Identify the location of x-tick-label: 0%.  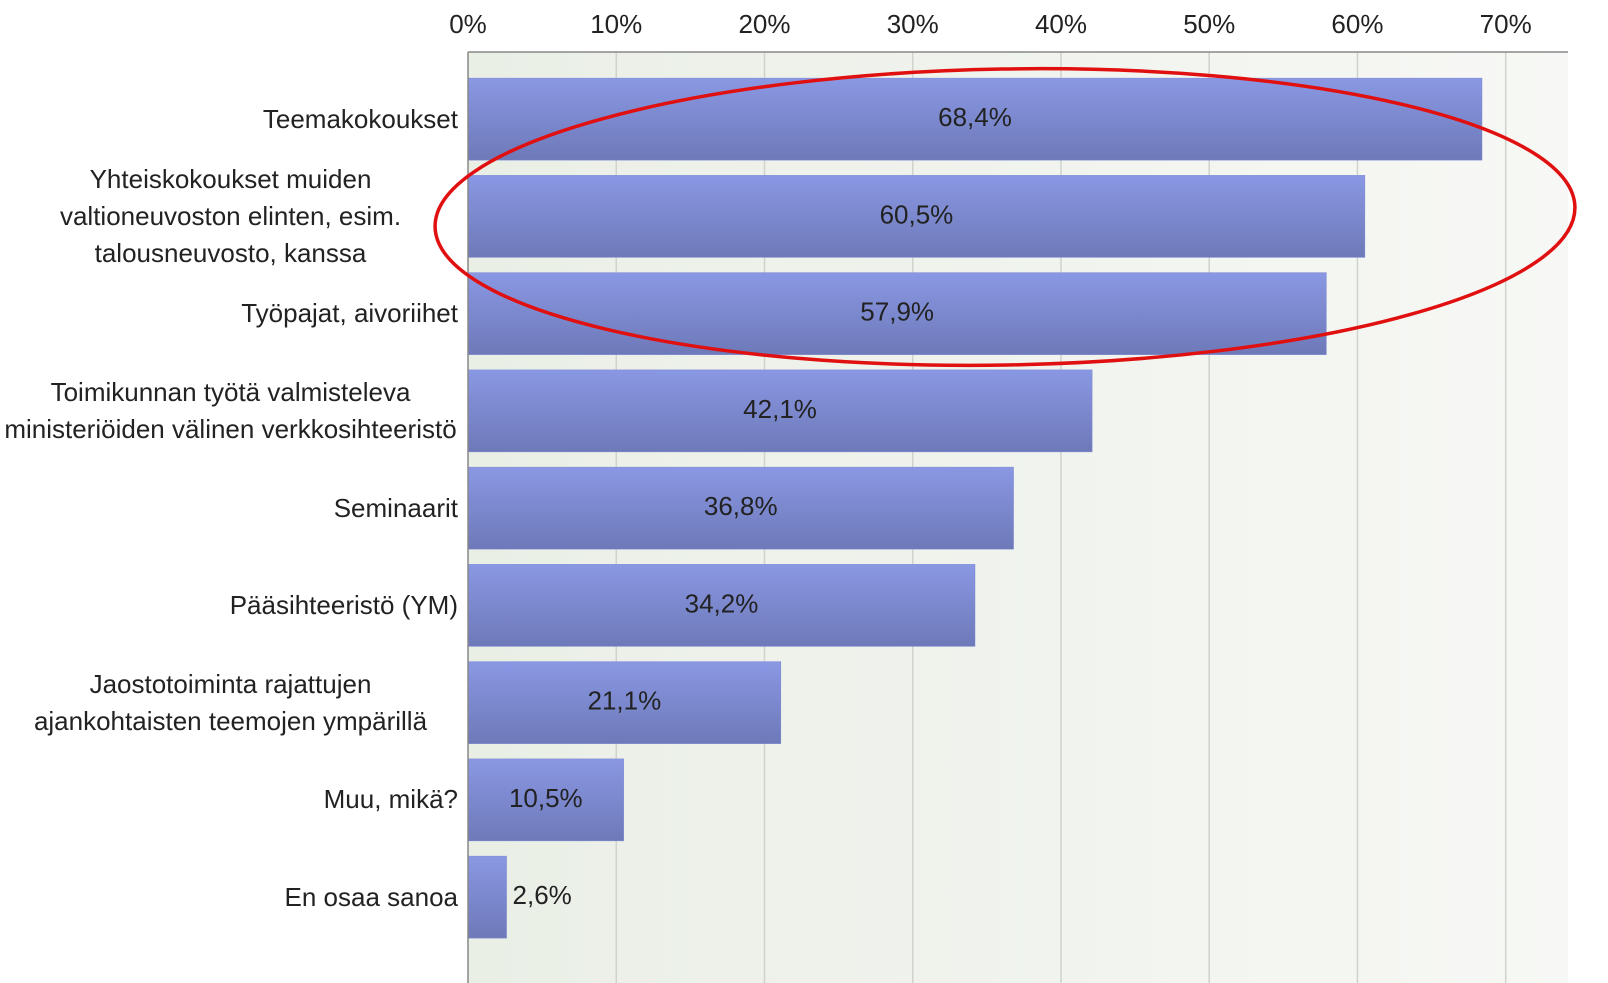
(468, 24).